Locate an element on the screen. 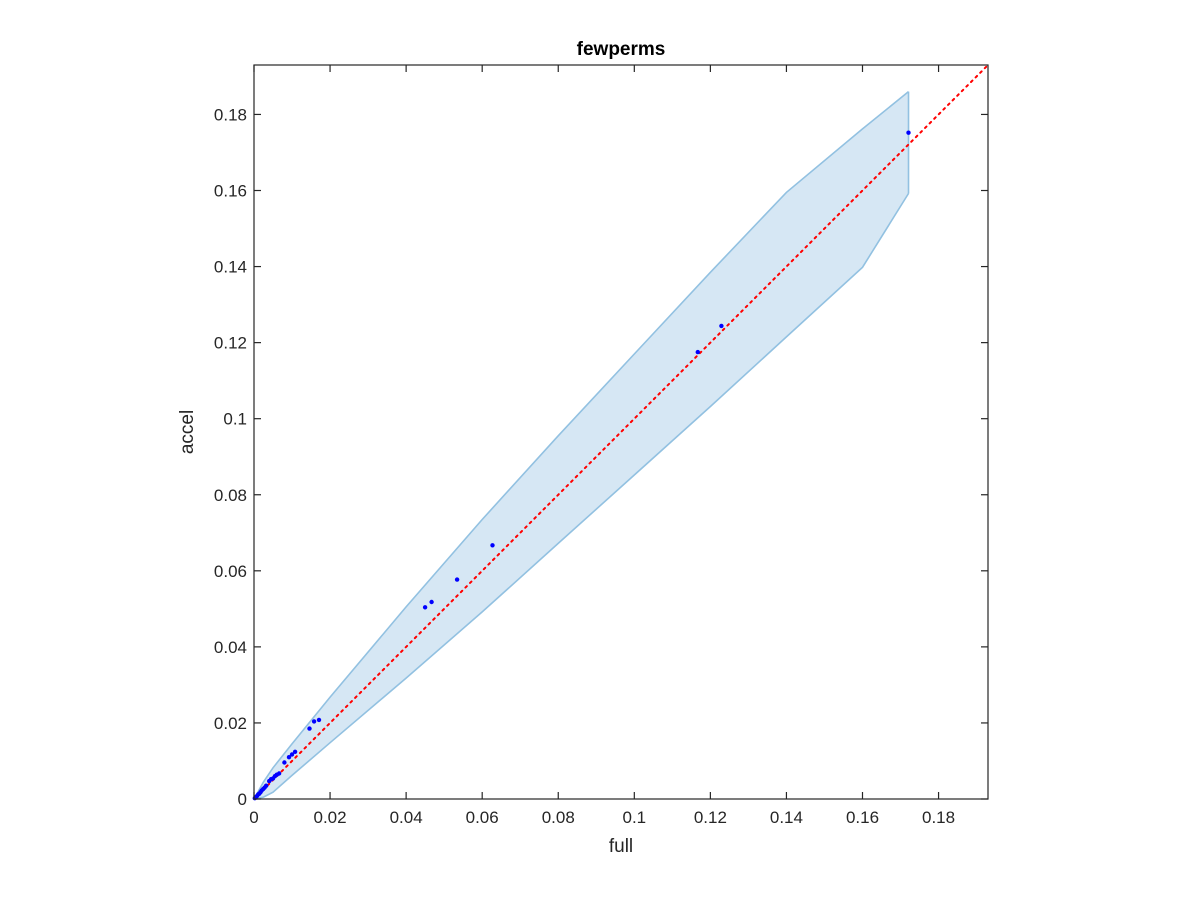 This screenshot has width=1200, height=900. x-tick-label: 0.06 is located at coordinates (482, 817).